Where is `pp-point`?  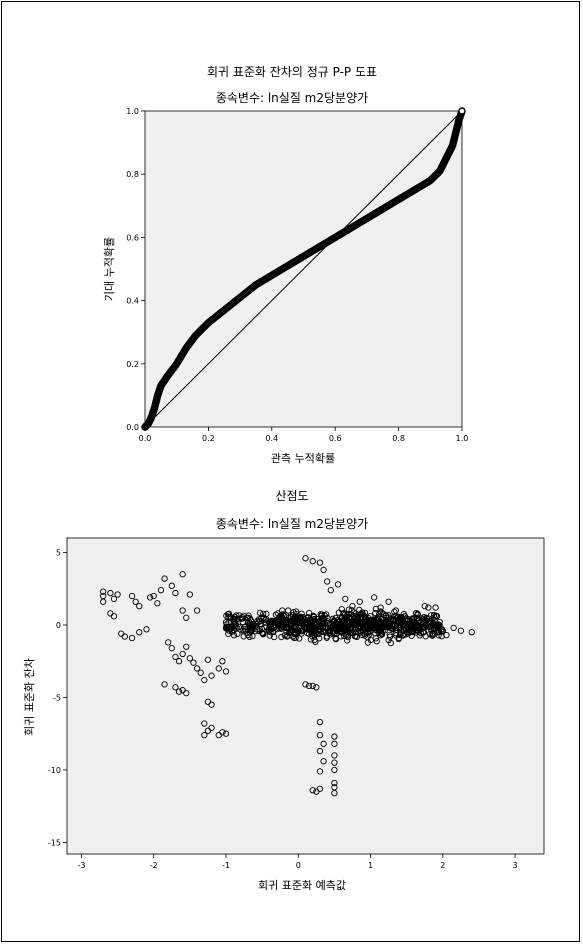
pp-point is located at coordinates (462, 111).